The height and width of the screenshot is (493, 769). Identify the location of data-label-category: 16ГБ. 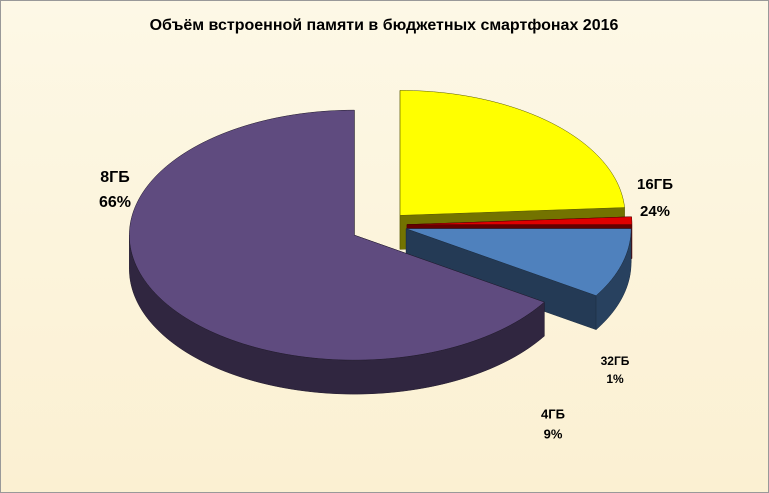
(655, 184).